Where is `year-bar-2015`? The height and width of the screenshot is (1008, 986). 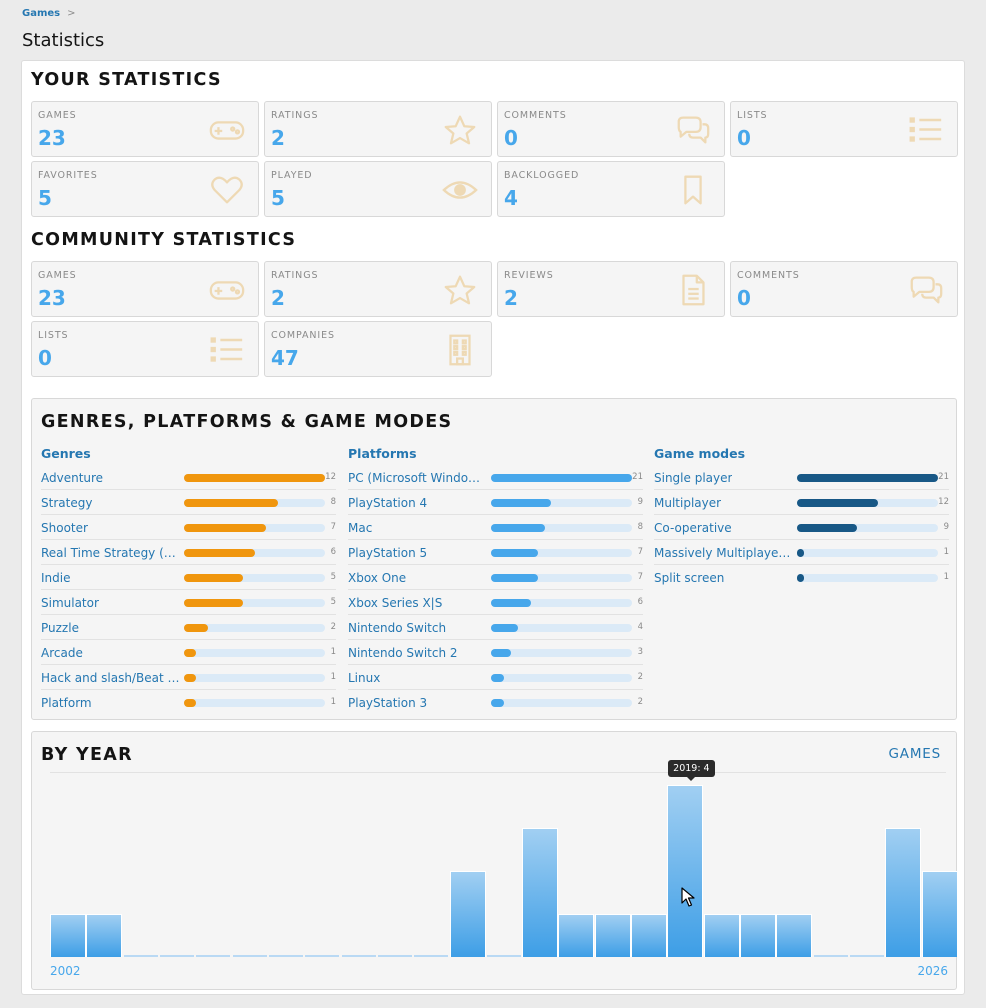
year-bar-2015 is located at coordinates (540, 892).